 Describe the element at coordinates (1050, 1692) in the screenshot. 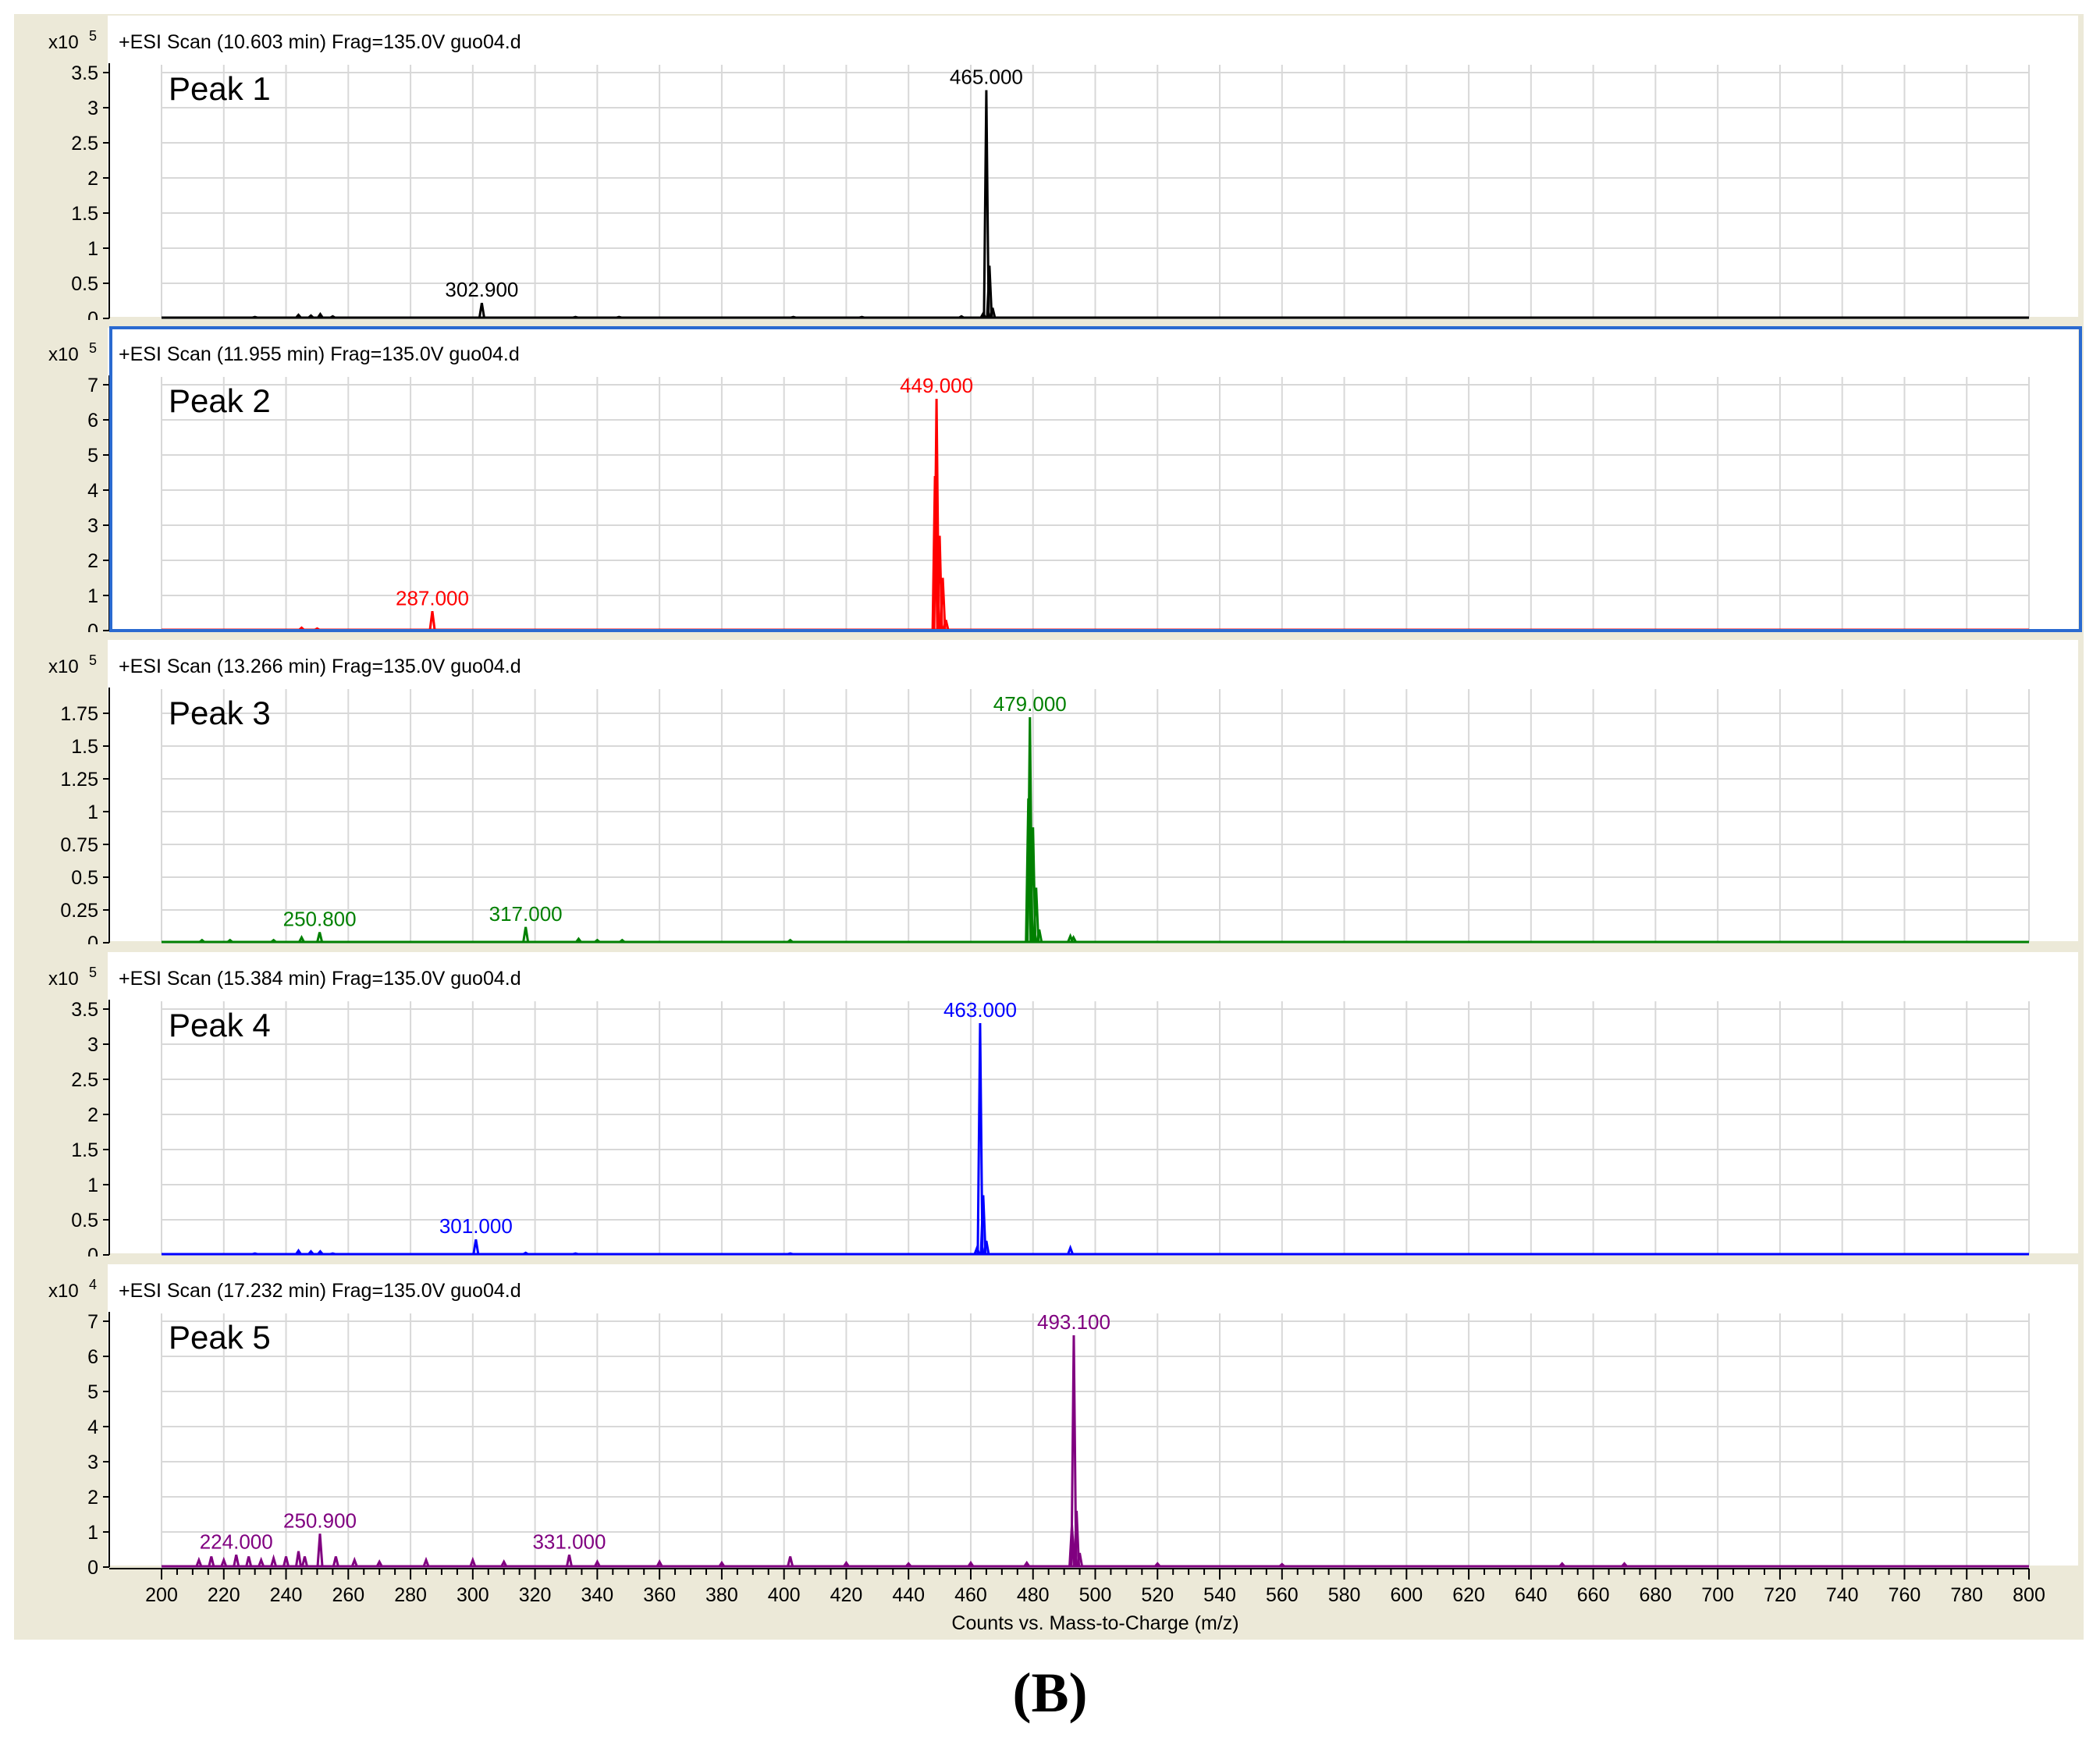

I see `figure-label: (B)` at that location.